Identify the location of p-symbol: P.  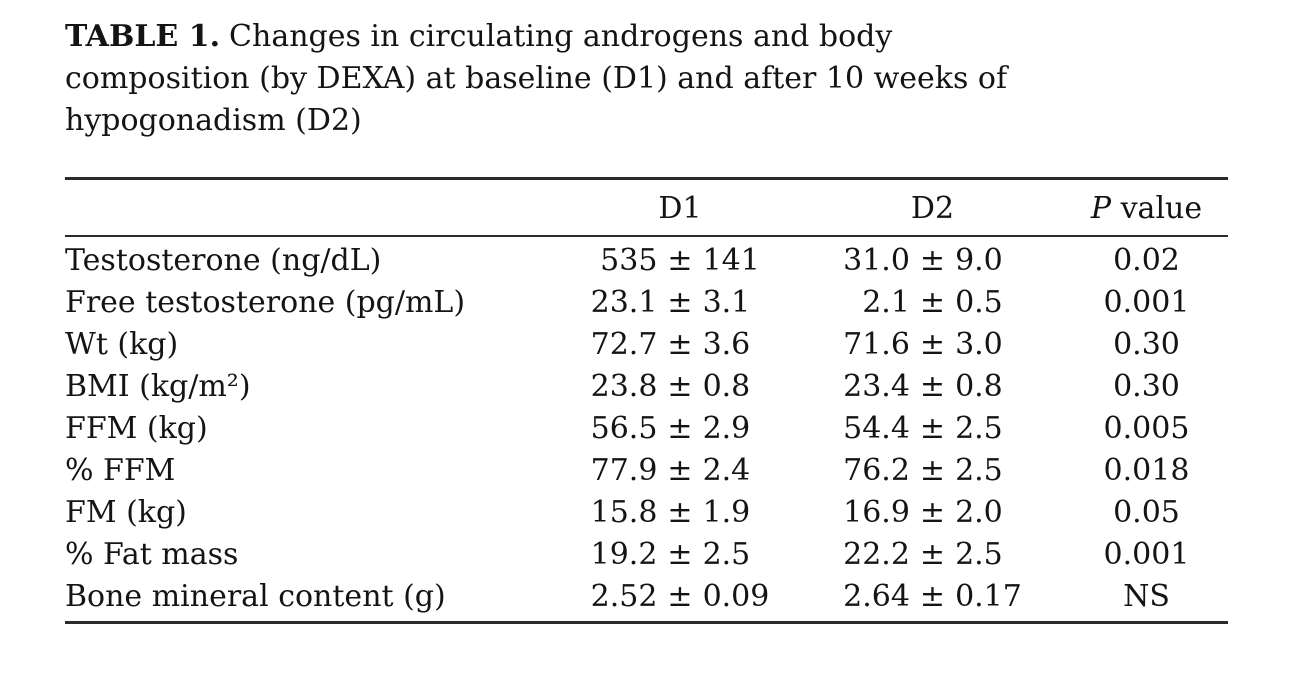
(1101, 208).